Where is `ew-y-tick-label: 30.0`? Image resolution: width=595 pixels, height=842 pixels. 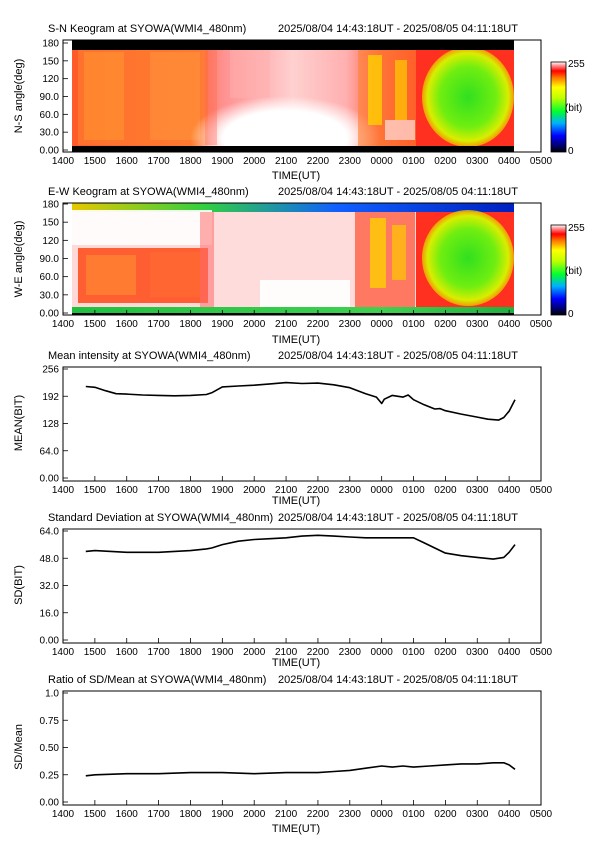
ew-y-tick-label: 30.0 is located at coordinates (50, 295).